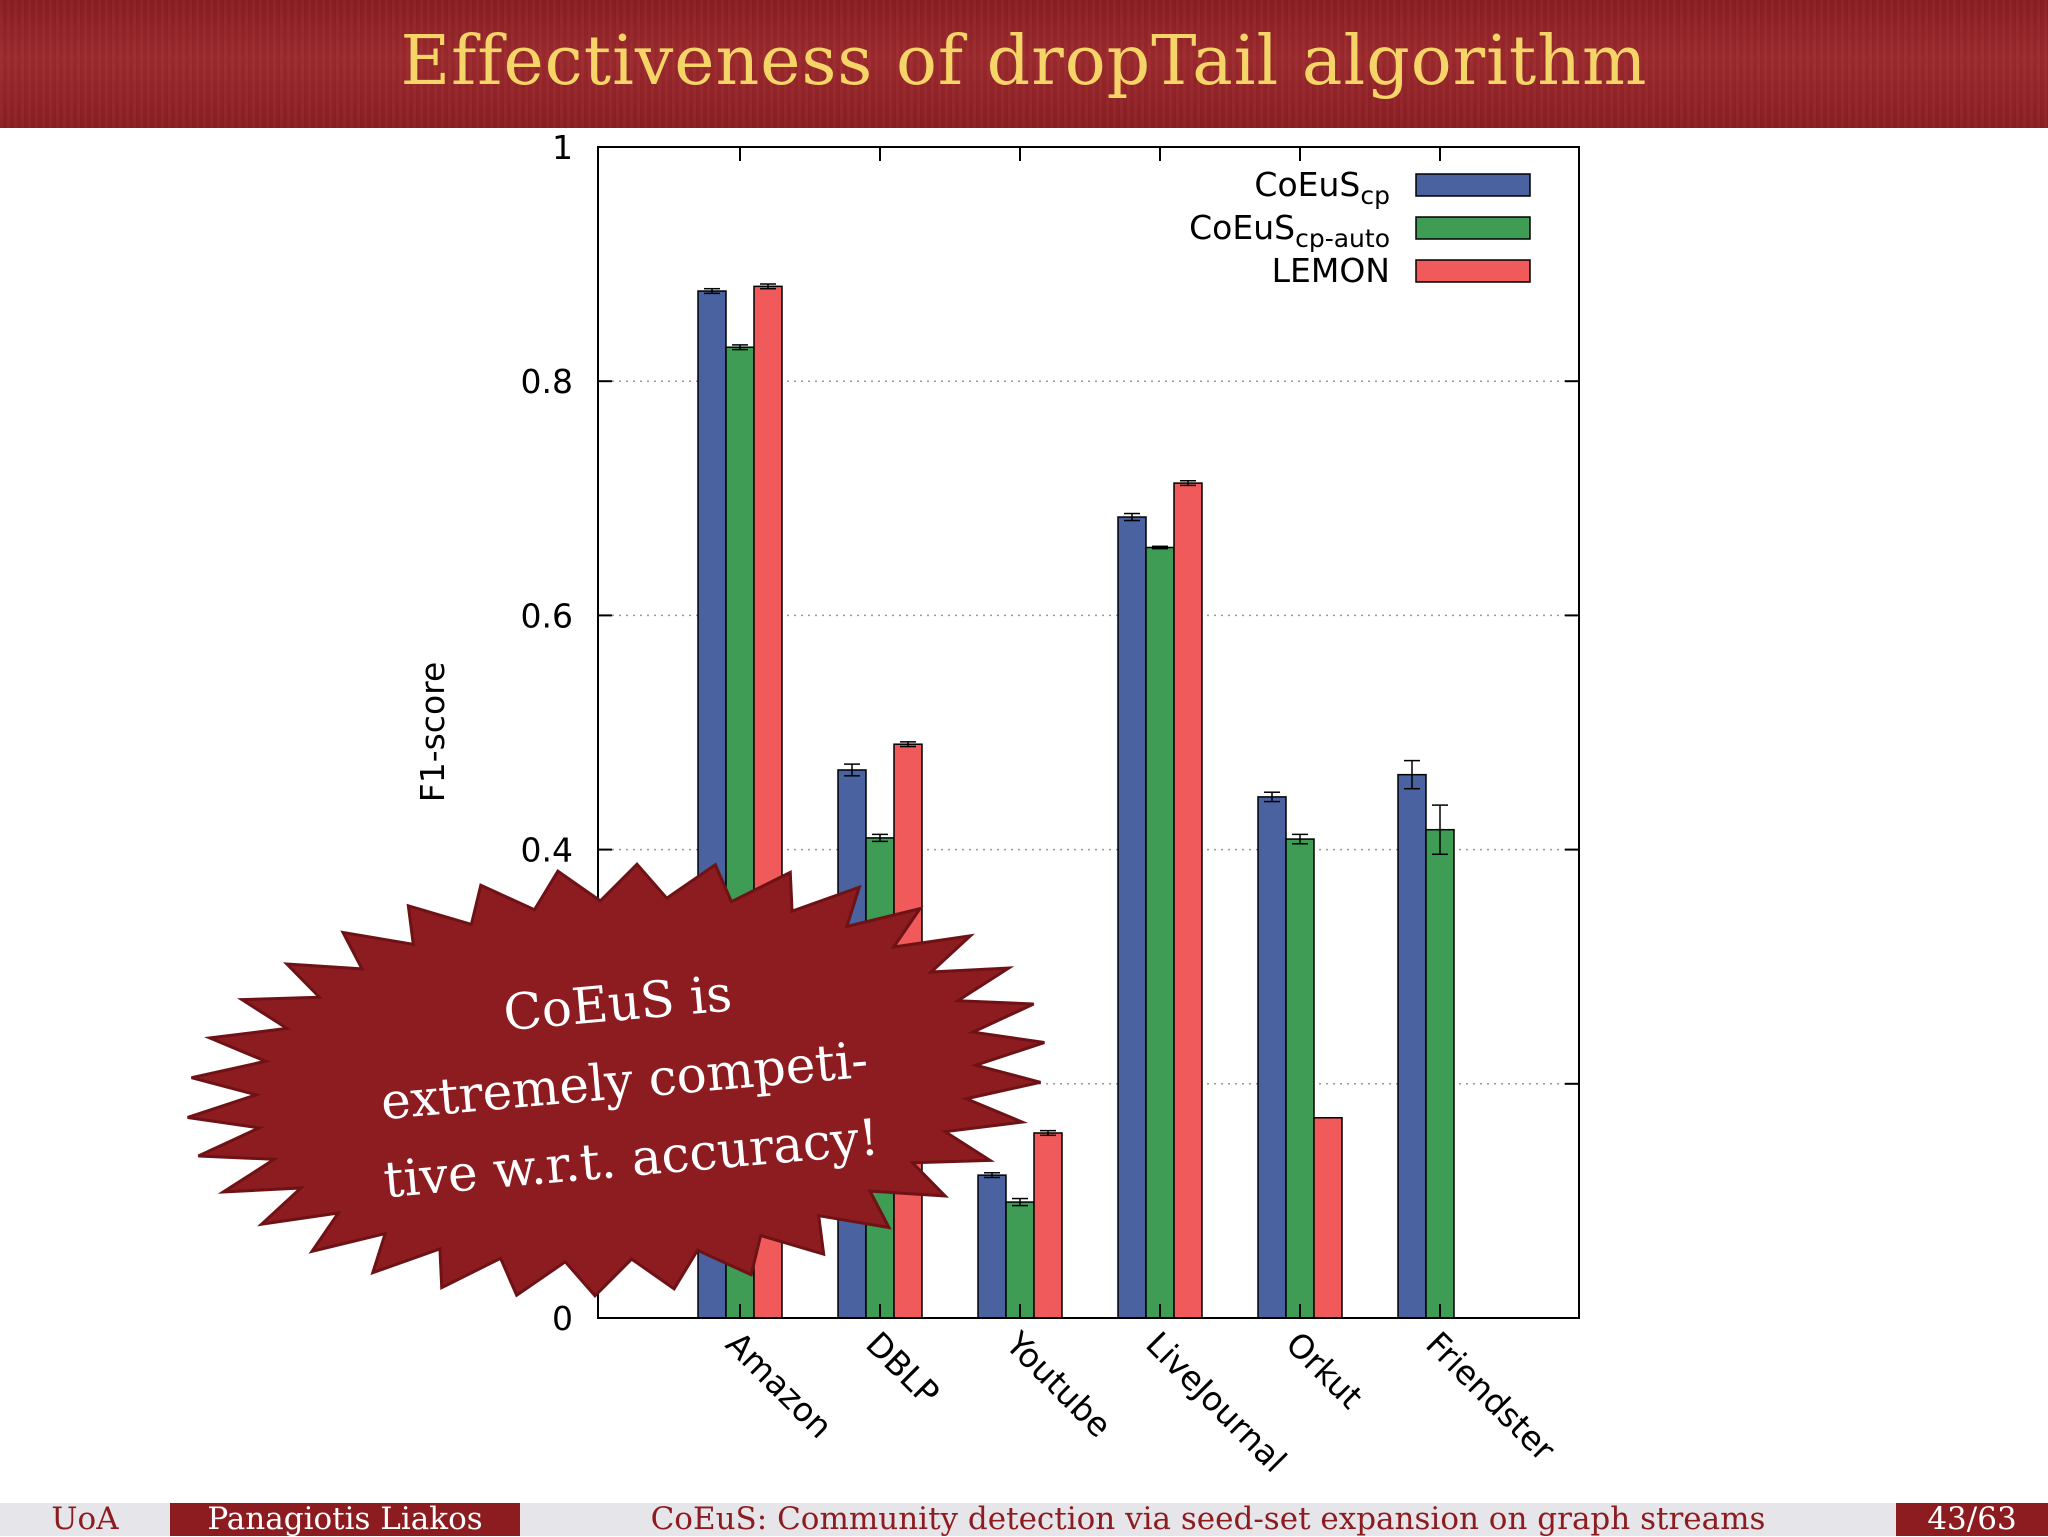 The height and width of the screenshot is (1537, 2048). Describe the element at coordinates (562, 147) in the screenshot. I see `y-tick-label: 1` at that location.